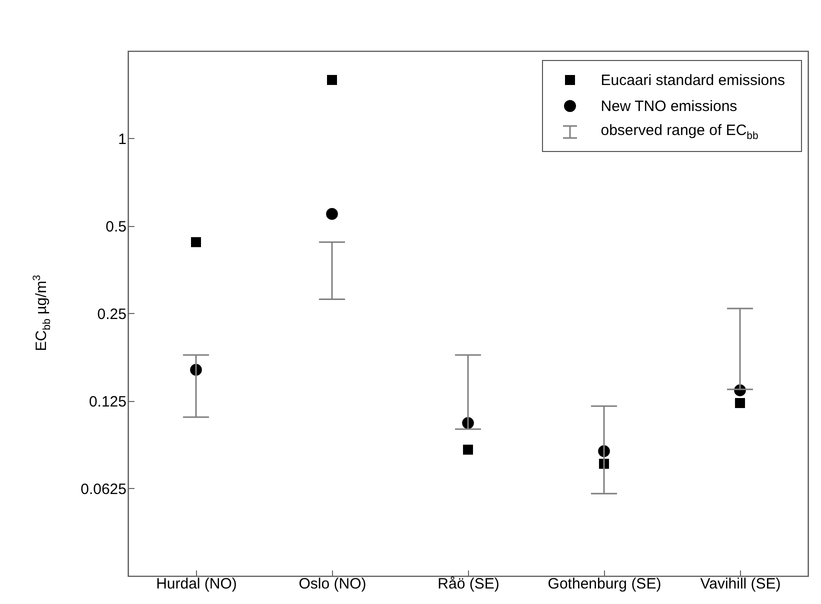 The height and width of the screenshot is (604, 821). Describe the element at coordinates (469, 584) in the screenshot. I see `x-tick-label: Råö (SE)` at that location.